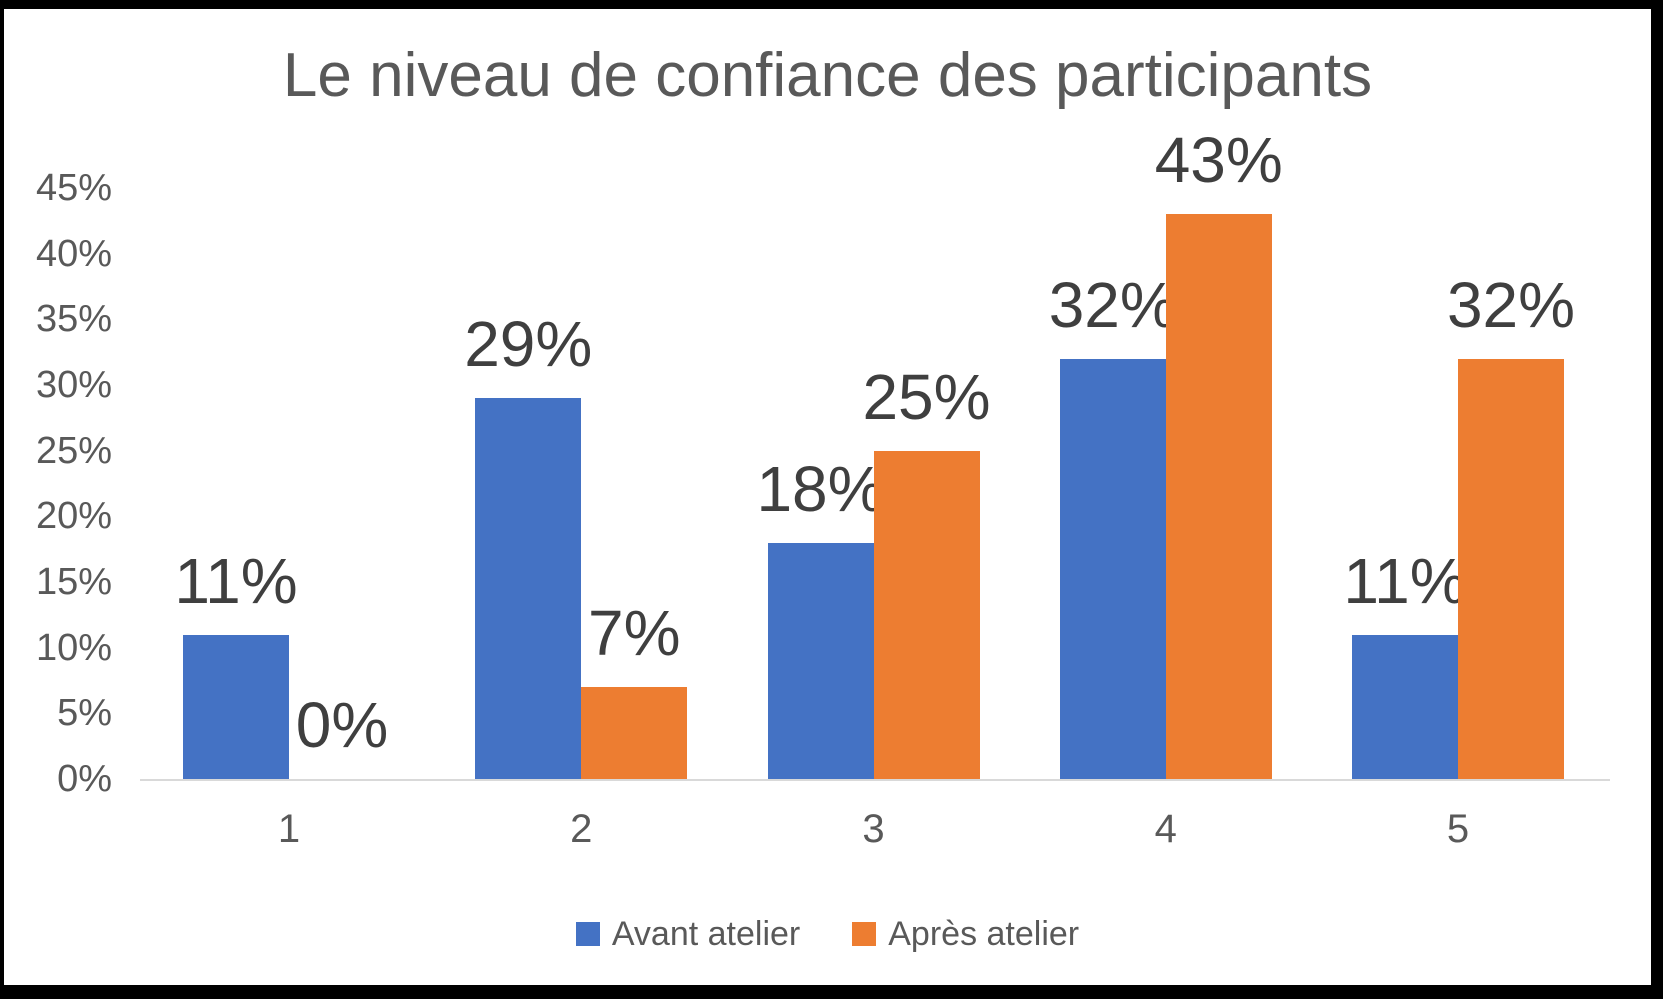 Image resolution: width=1663 pixels, height=999 pixels. Describe the element at coordinates (864, 934) in the screenshot. I see `legend-swatch-apr-s-atelier` at that location.